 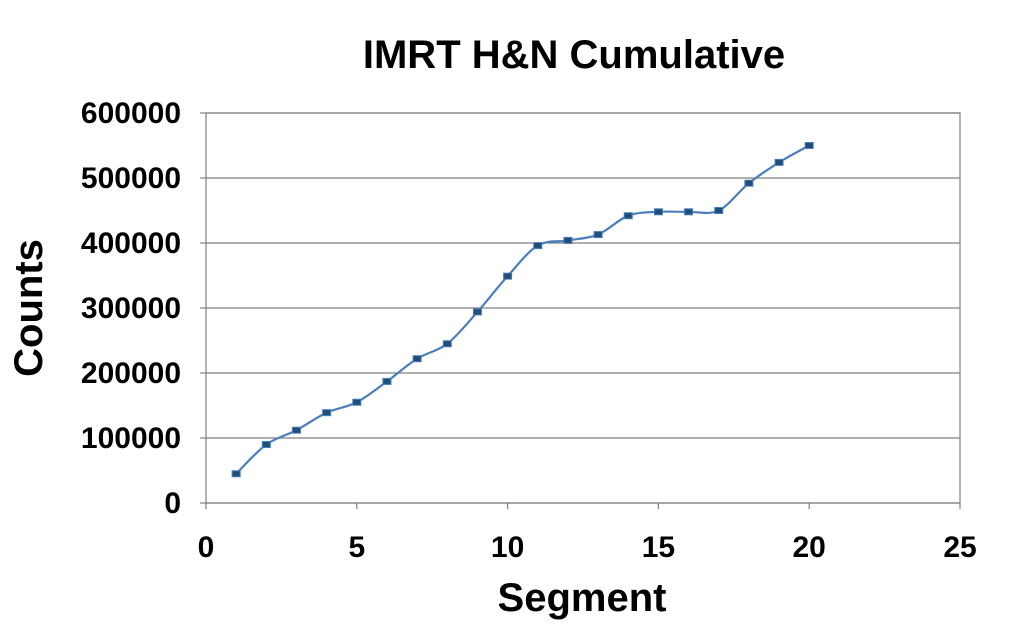 I want to click on y-tick-label: 100000, so click(x=131, y=438).